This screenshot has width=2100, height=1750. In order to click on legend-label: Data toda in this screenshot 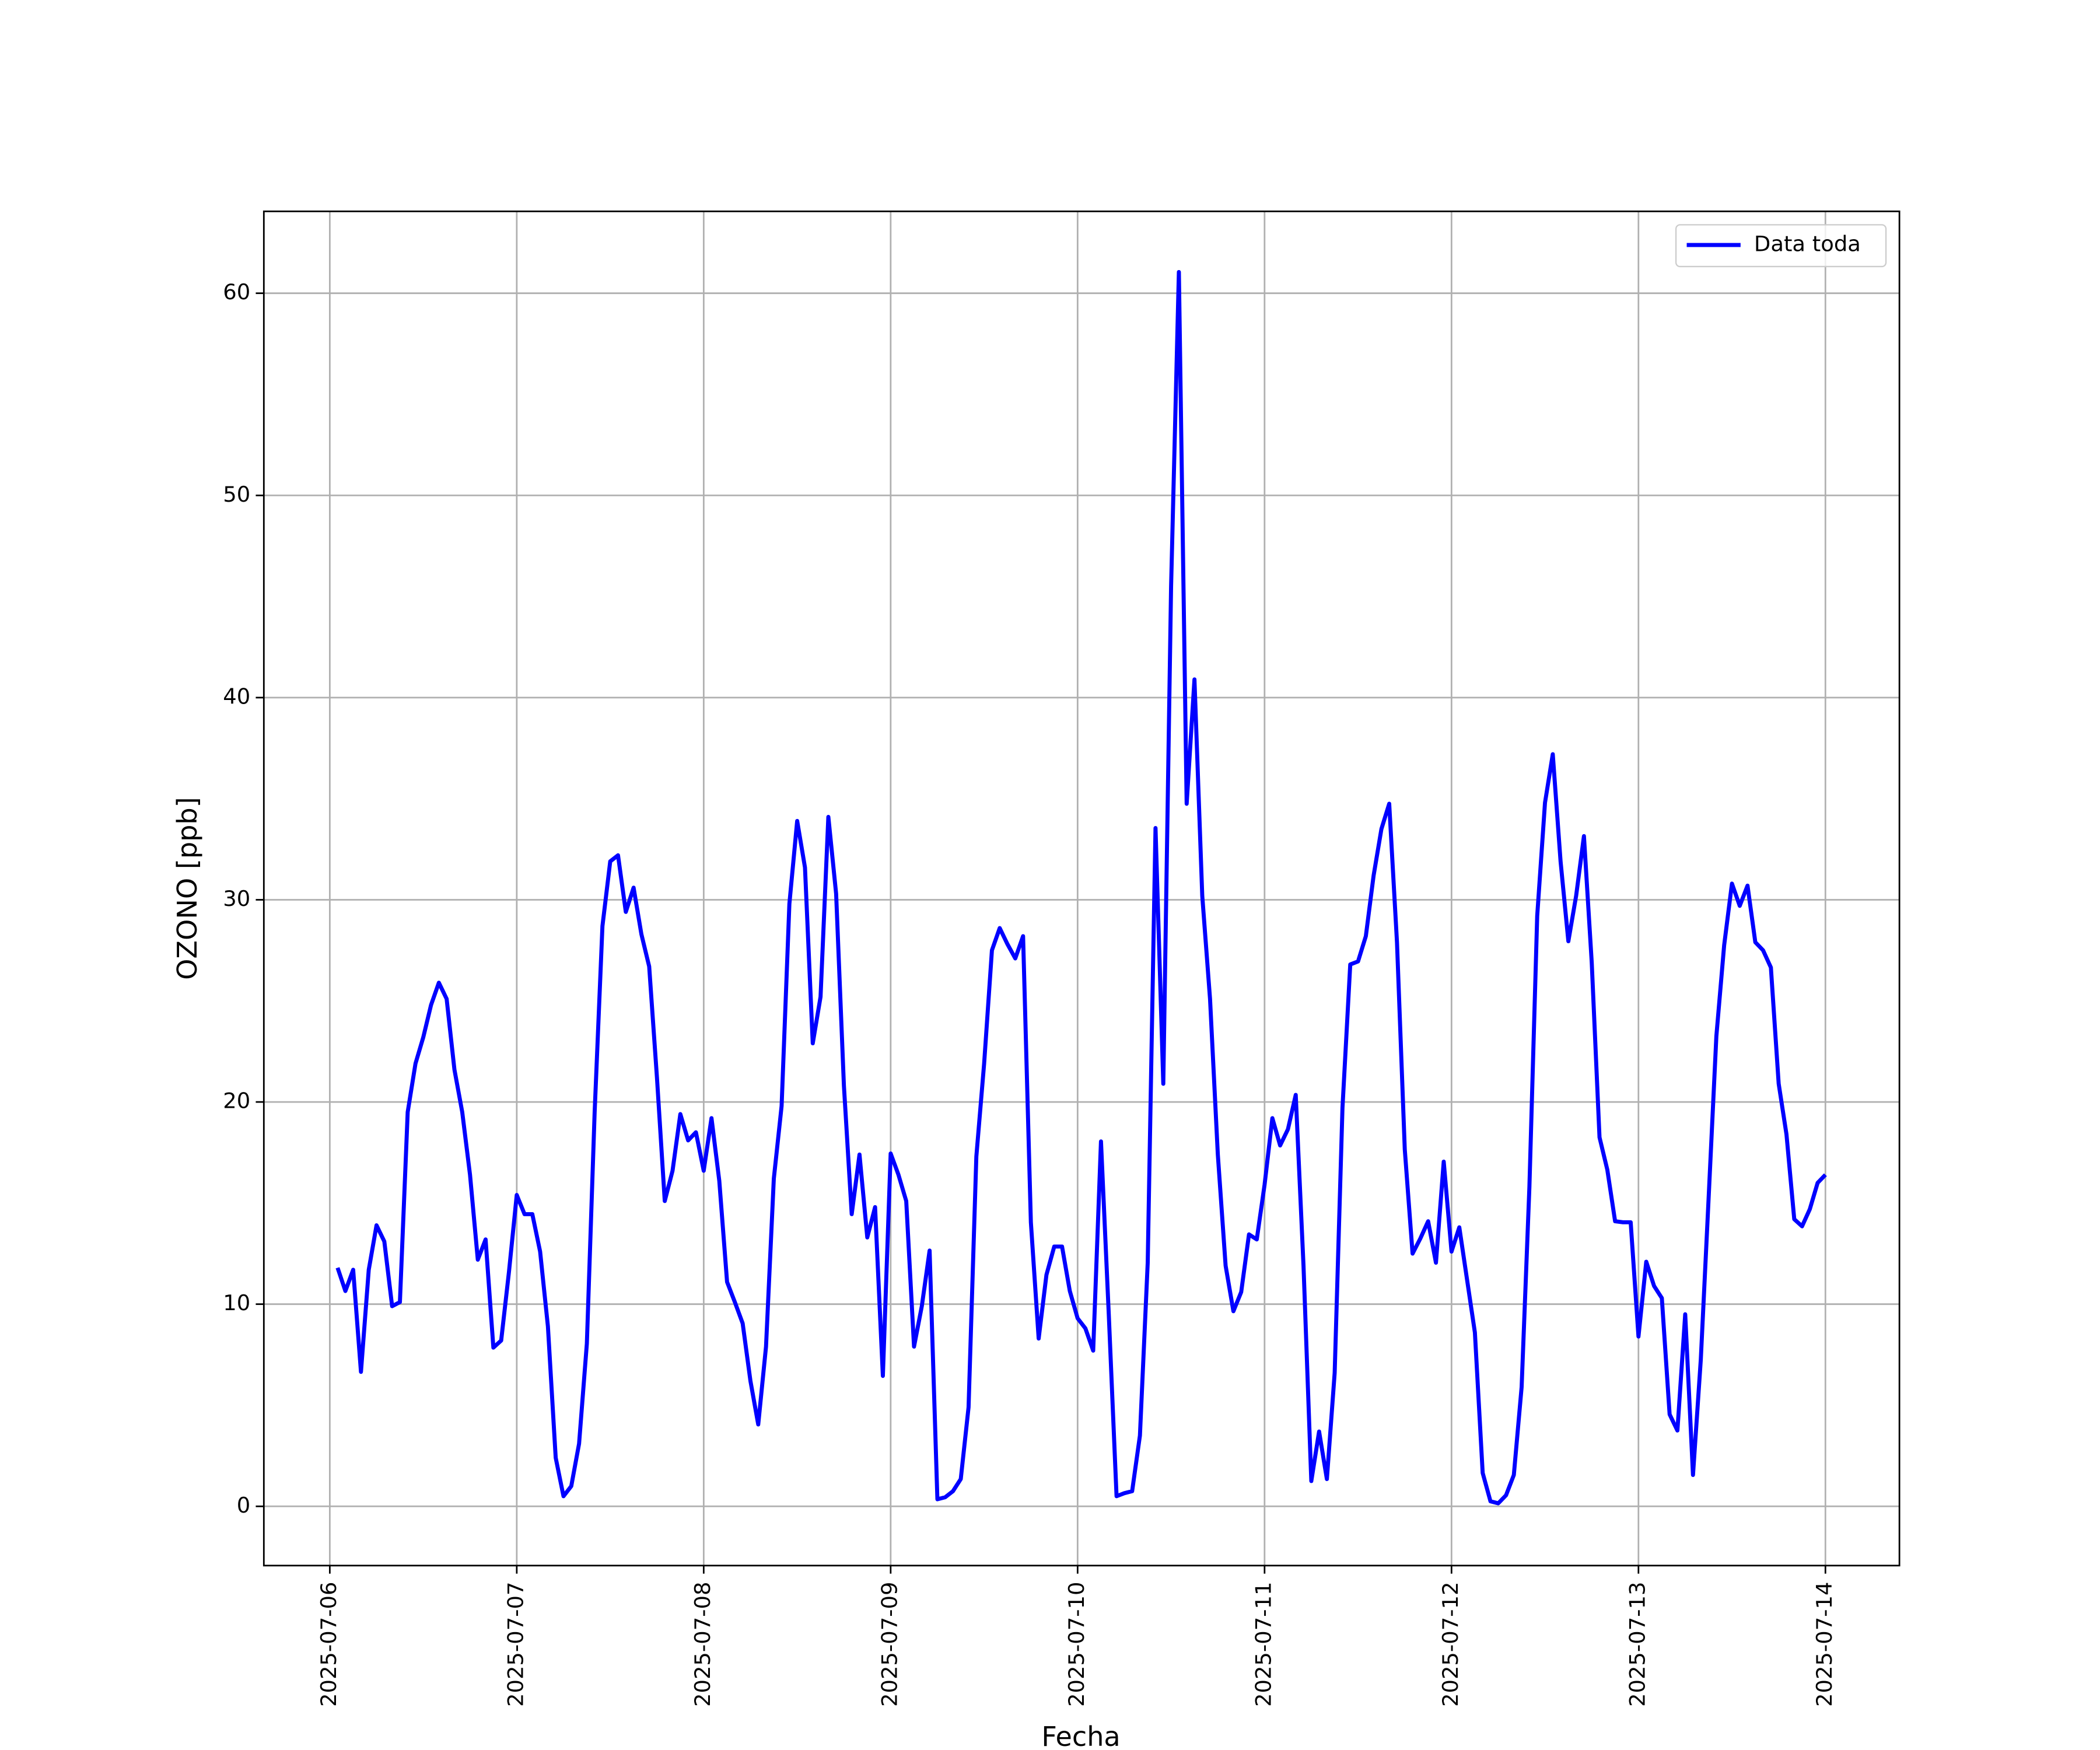, I will do `click(1807, 244)`.